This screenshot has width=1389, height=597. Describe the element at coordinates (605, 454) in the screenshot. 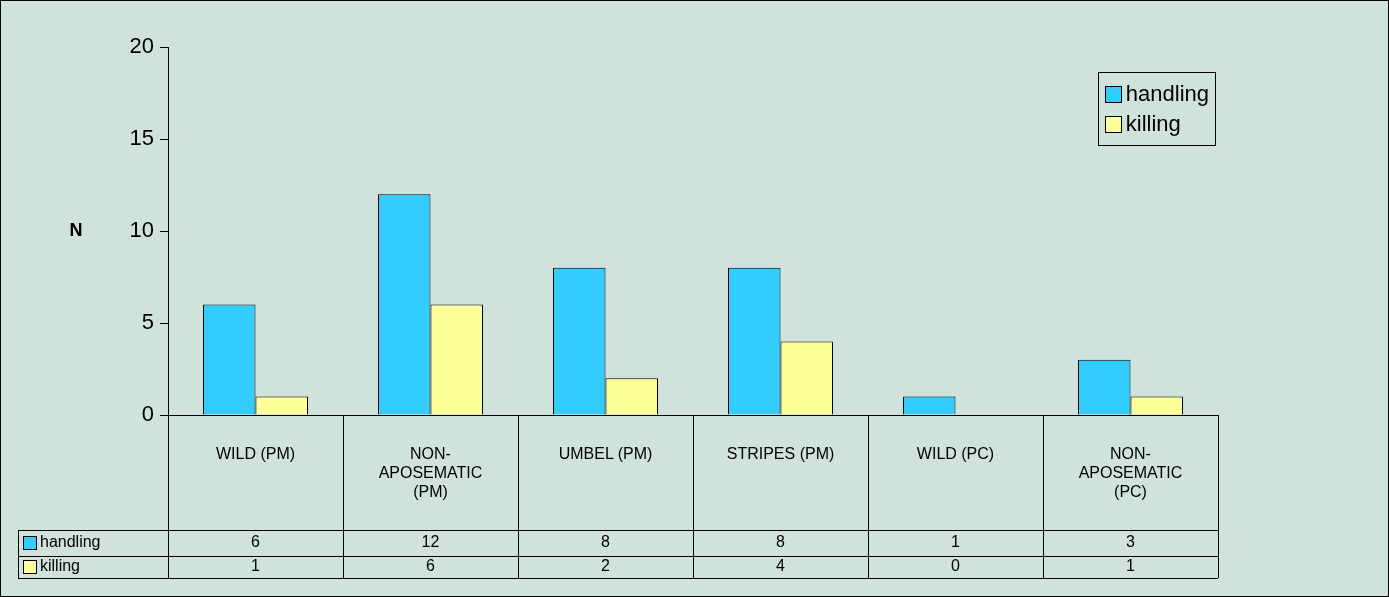

I see `x-tick-label: UMBEL (PM)` at that location.